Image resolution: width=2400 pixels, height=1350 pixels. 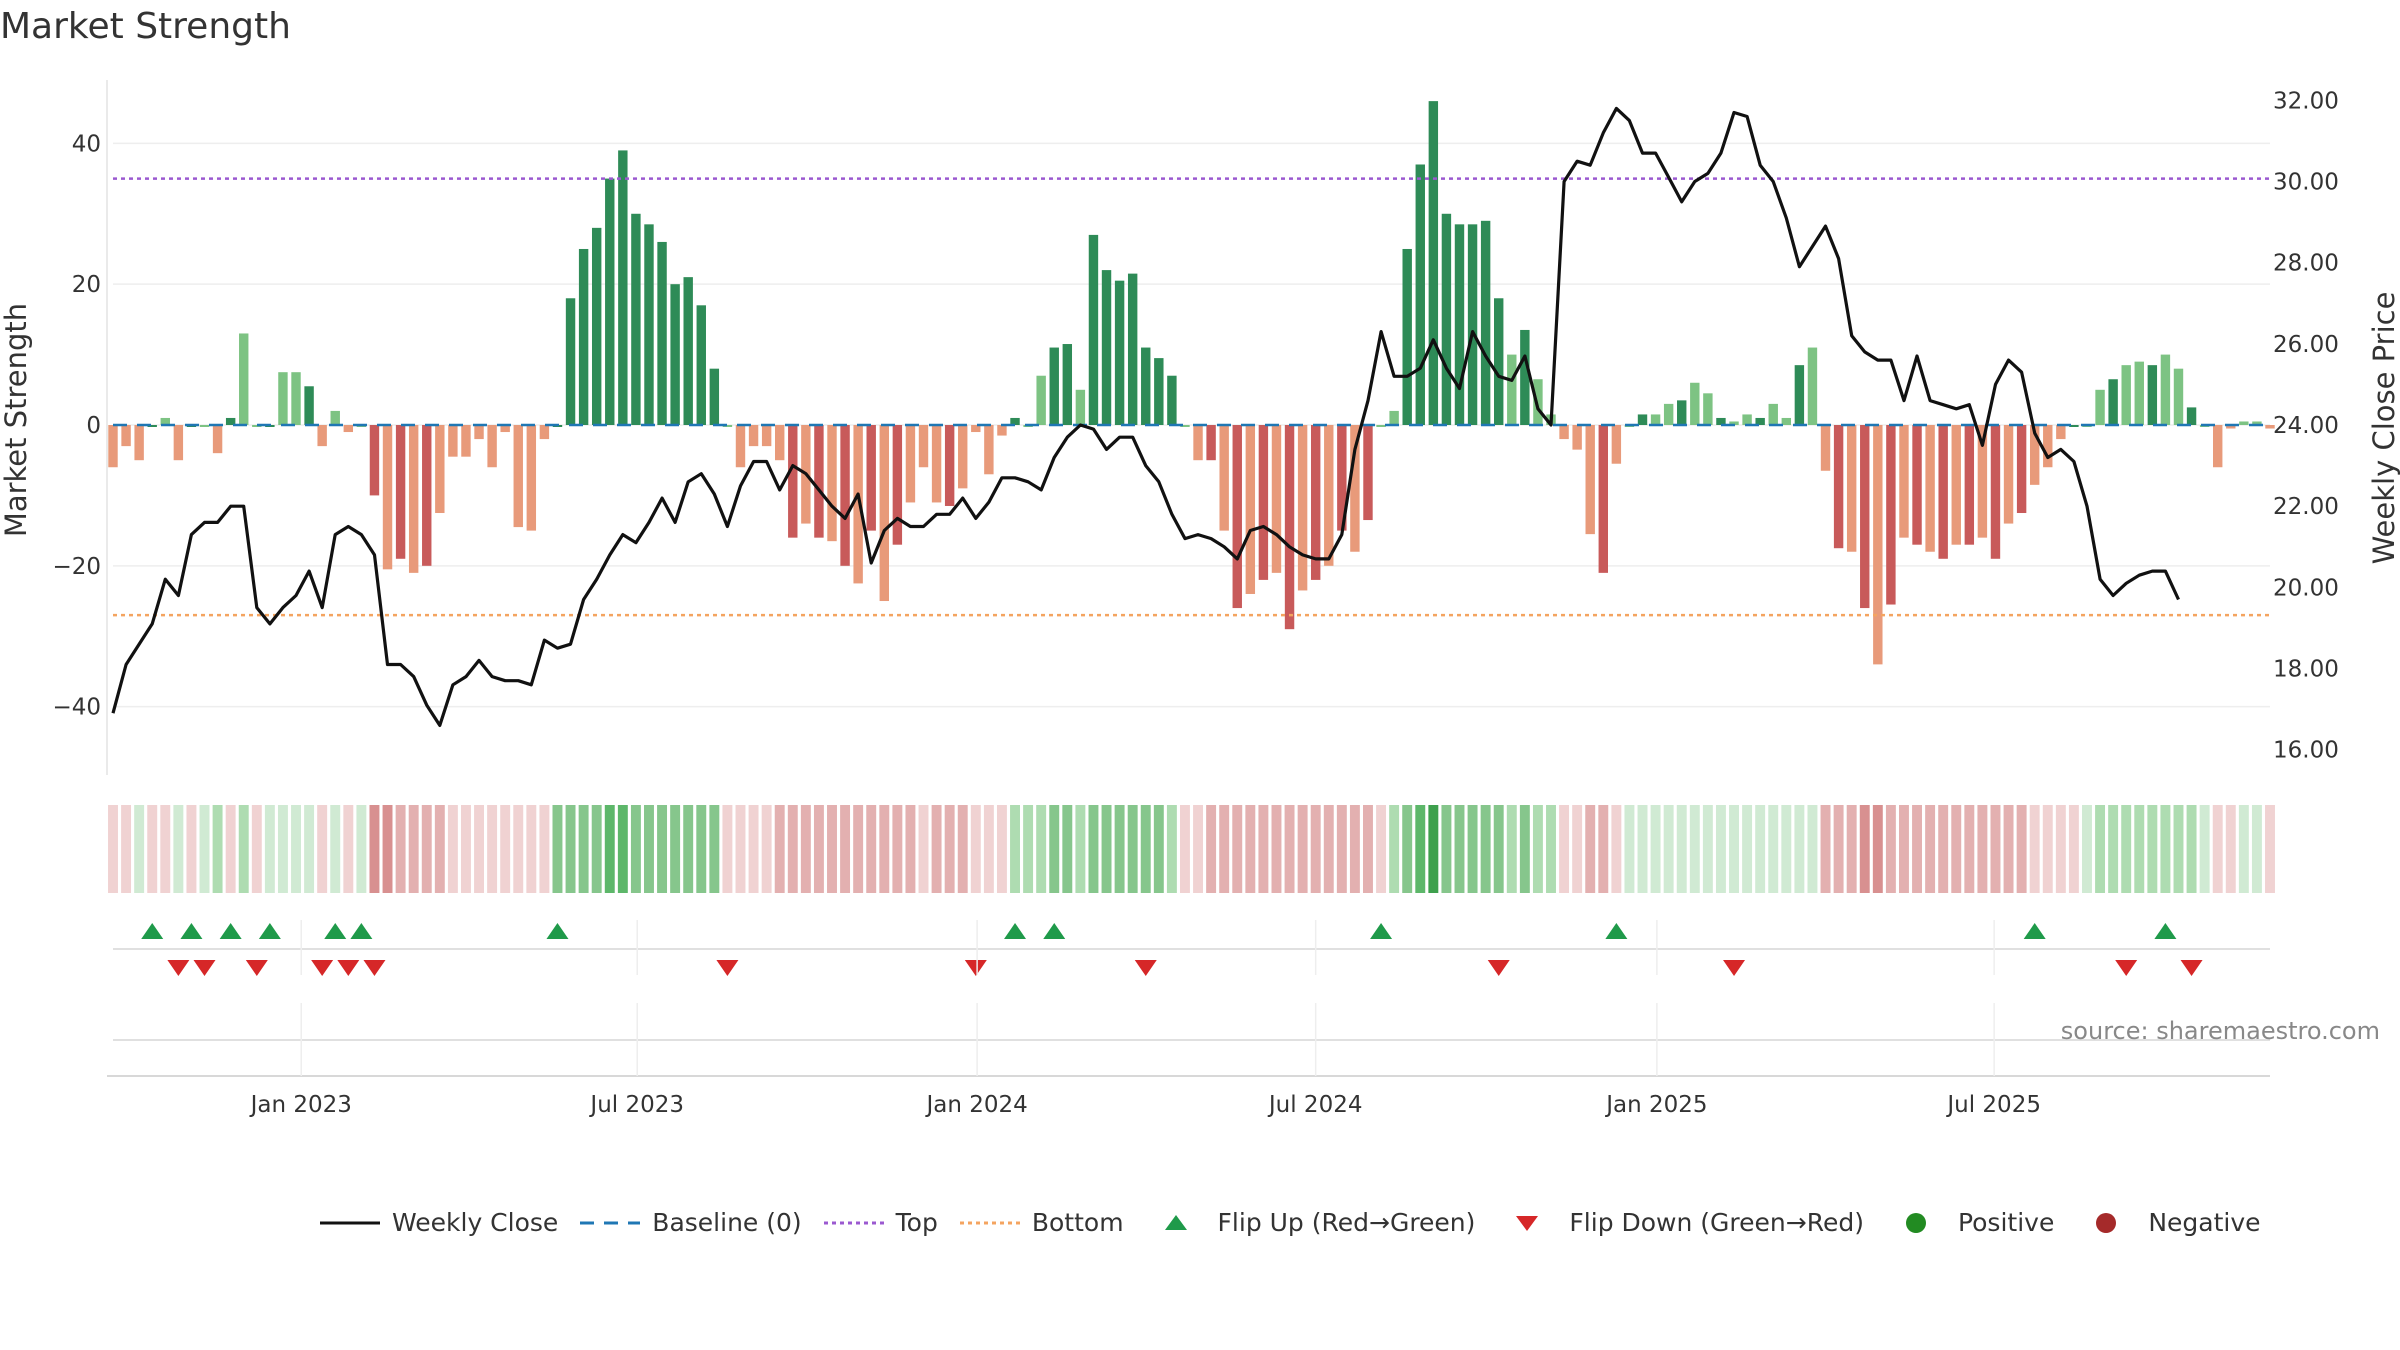 What do you see at coordinates (1191, 849) in the screenshot?
I see `regime-bands` at bounding box center [1191, 849].